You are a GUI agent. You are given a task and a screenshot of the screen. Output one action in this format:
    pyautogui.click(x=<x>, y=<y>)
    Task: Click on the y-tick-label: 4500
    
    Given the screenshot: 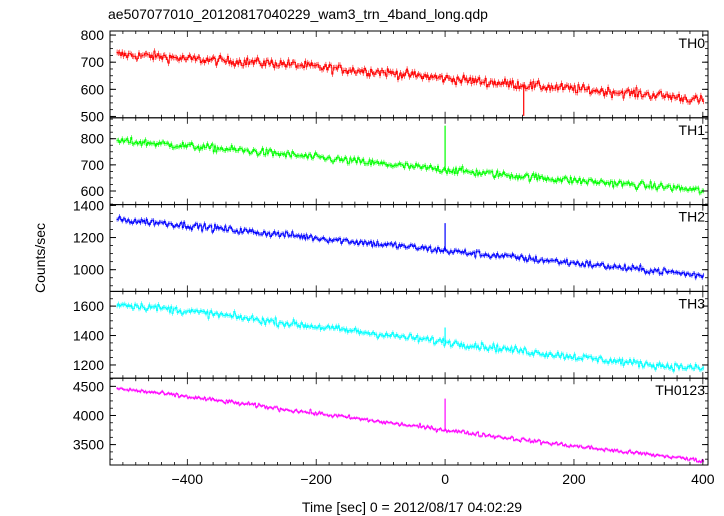 What is the action you would take?
    pyautogui.click(x=88, y=386)
    